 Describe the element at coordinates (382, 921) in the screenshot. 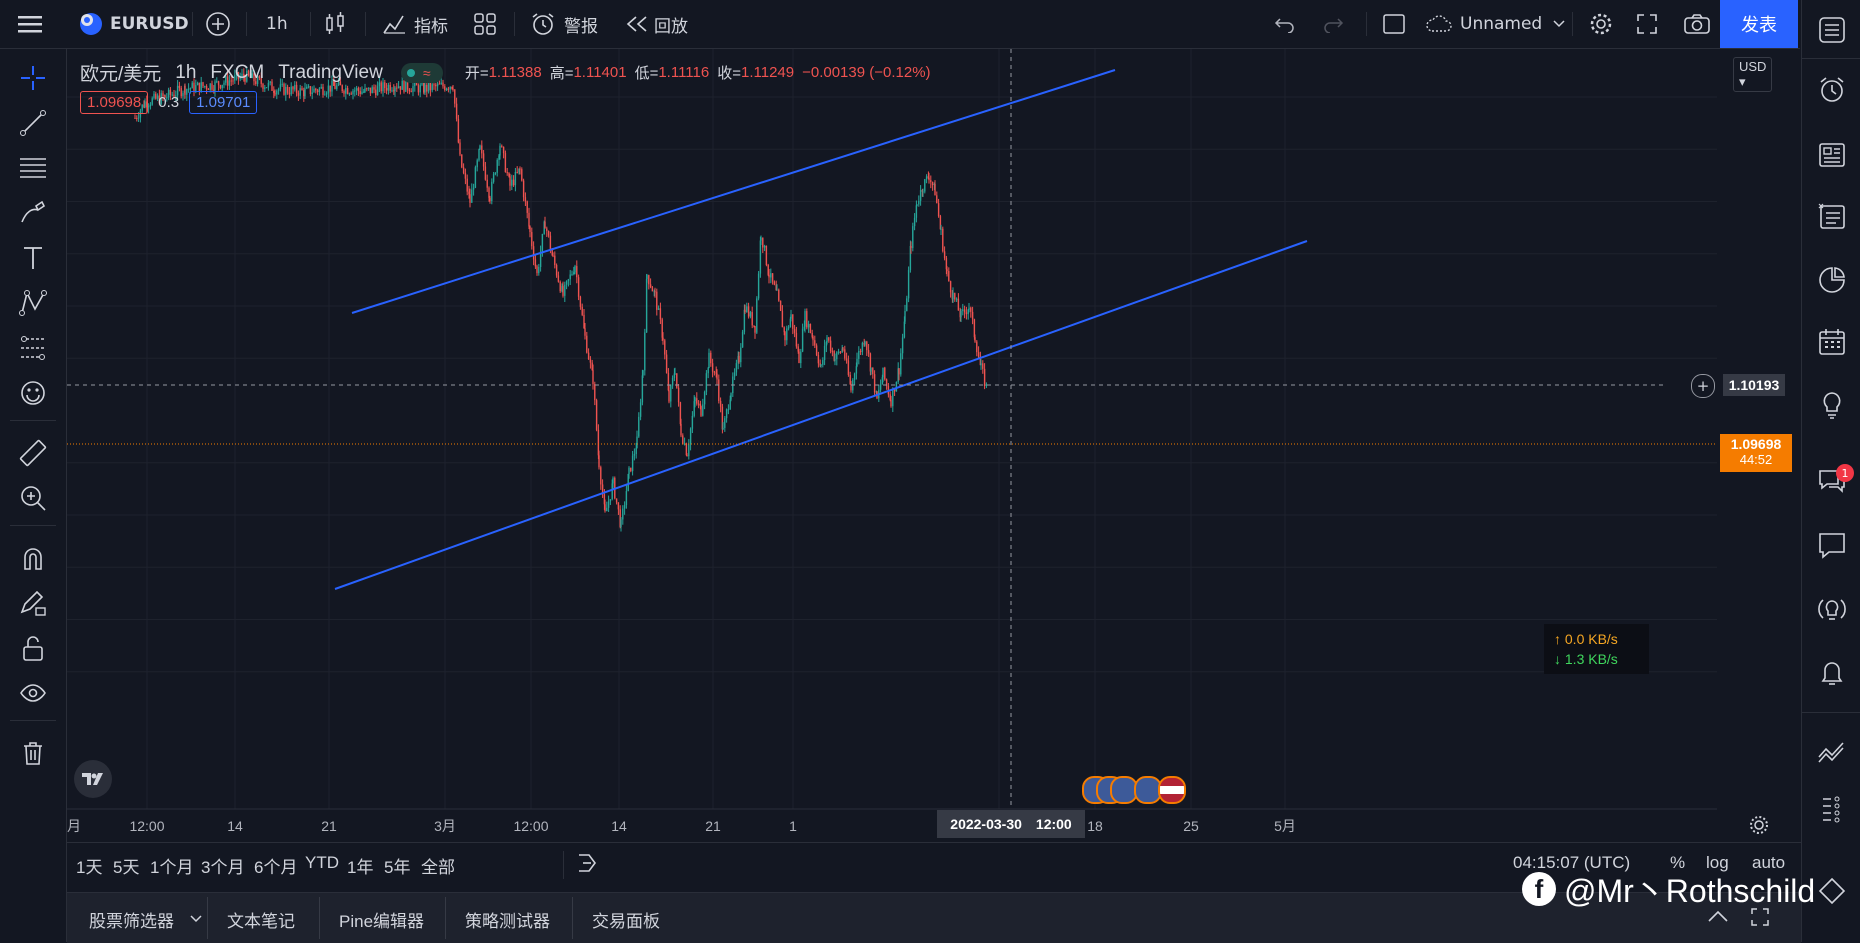

I see `tab-pine-editor: Pine编辑器` at that location.